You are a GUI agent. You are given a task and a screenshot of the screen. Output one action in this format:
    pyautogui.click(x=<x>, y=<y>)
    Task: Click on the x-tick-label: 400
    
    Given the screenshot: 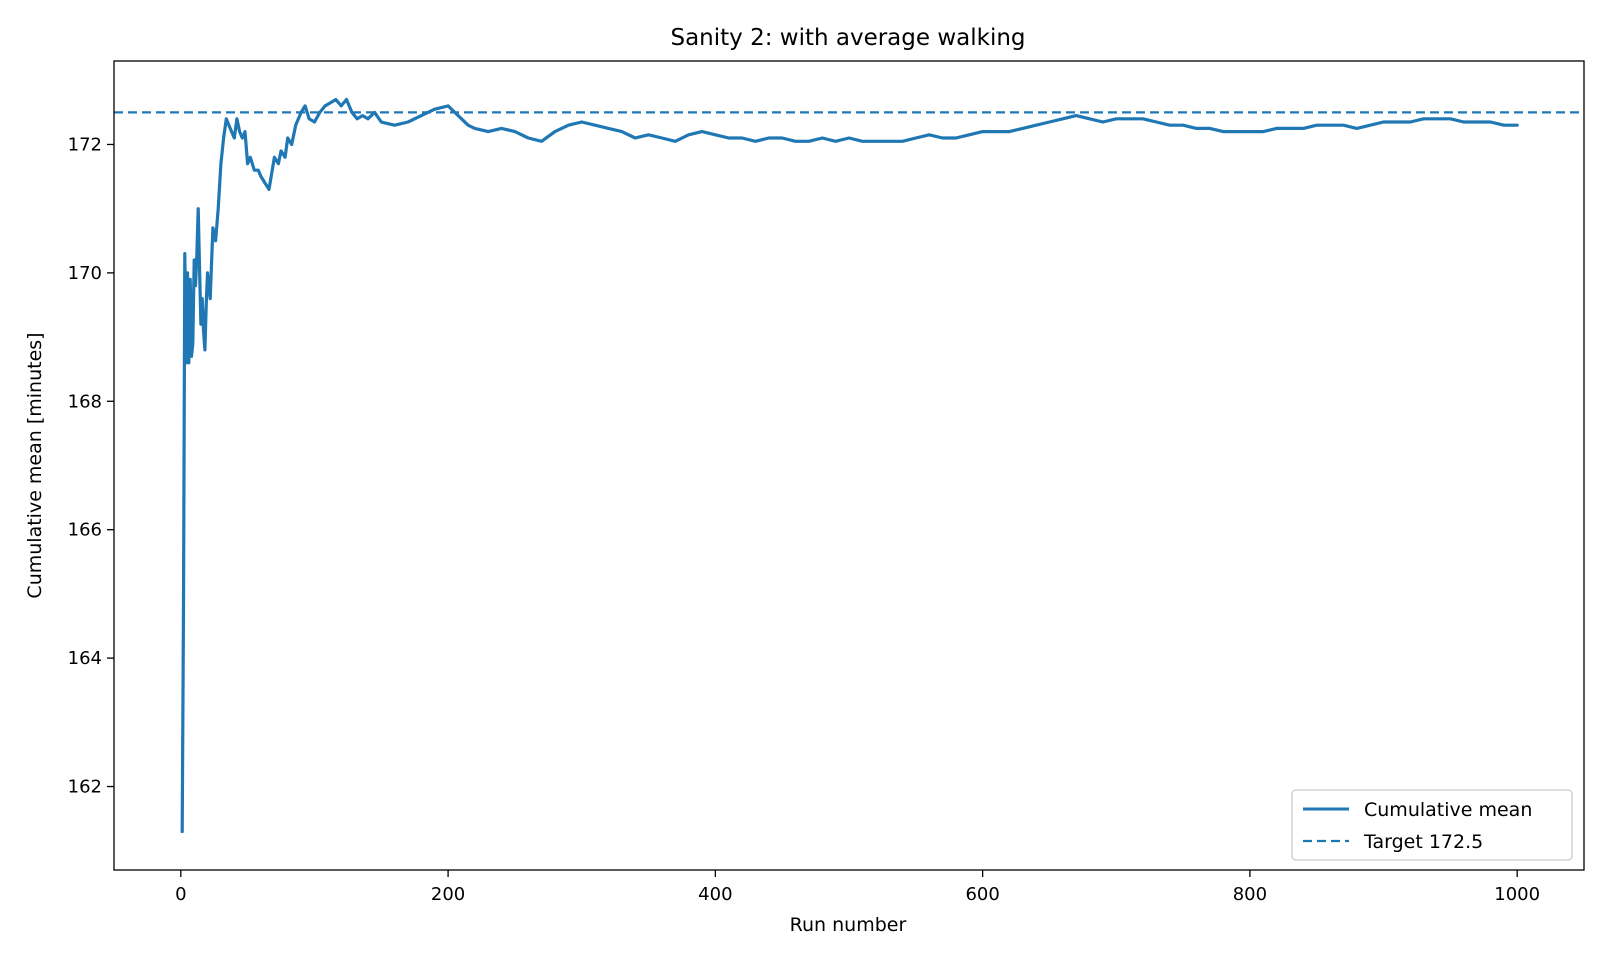 What is the action you would take?
    pyautogui.click(x=715, y=894)
    